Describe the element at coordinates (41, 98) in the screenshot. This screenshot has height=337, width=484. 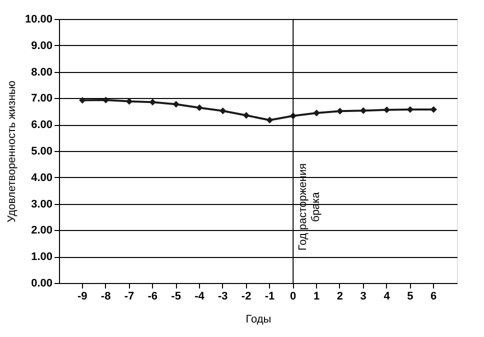
I see `y-tick-label: 7.00` at that location.